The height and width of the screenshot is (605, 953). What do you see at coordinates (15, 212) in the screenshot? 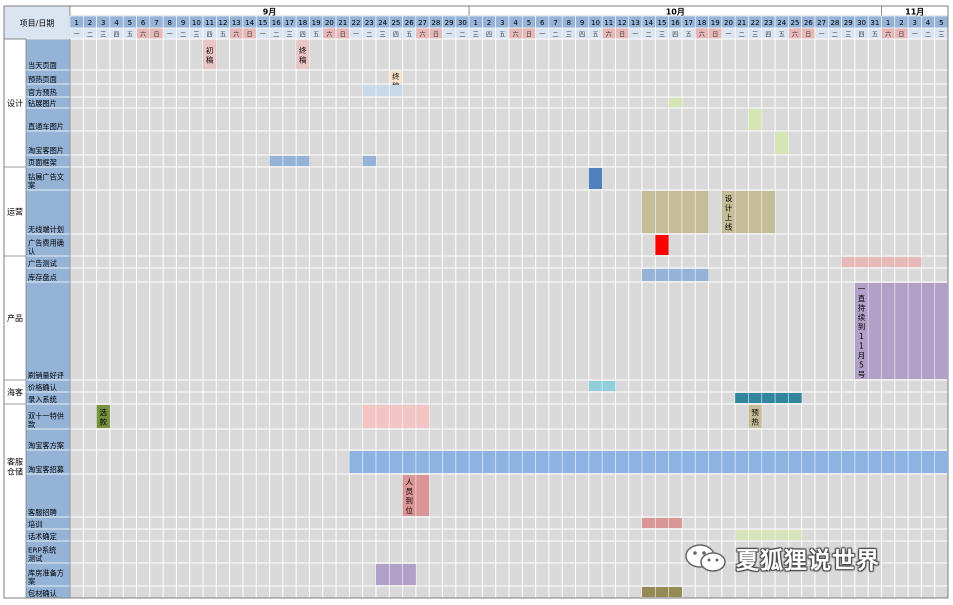
I see `group-label: 运营` at bounding box center [15, 212].